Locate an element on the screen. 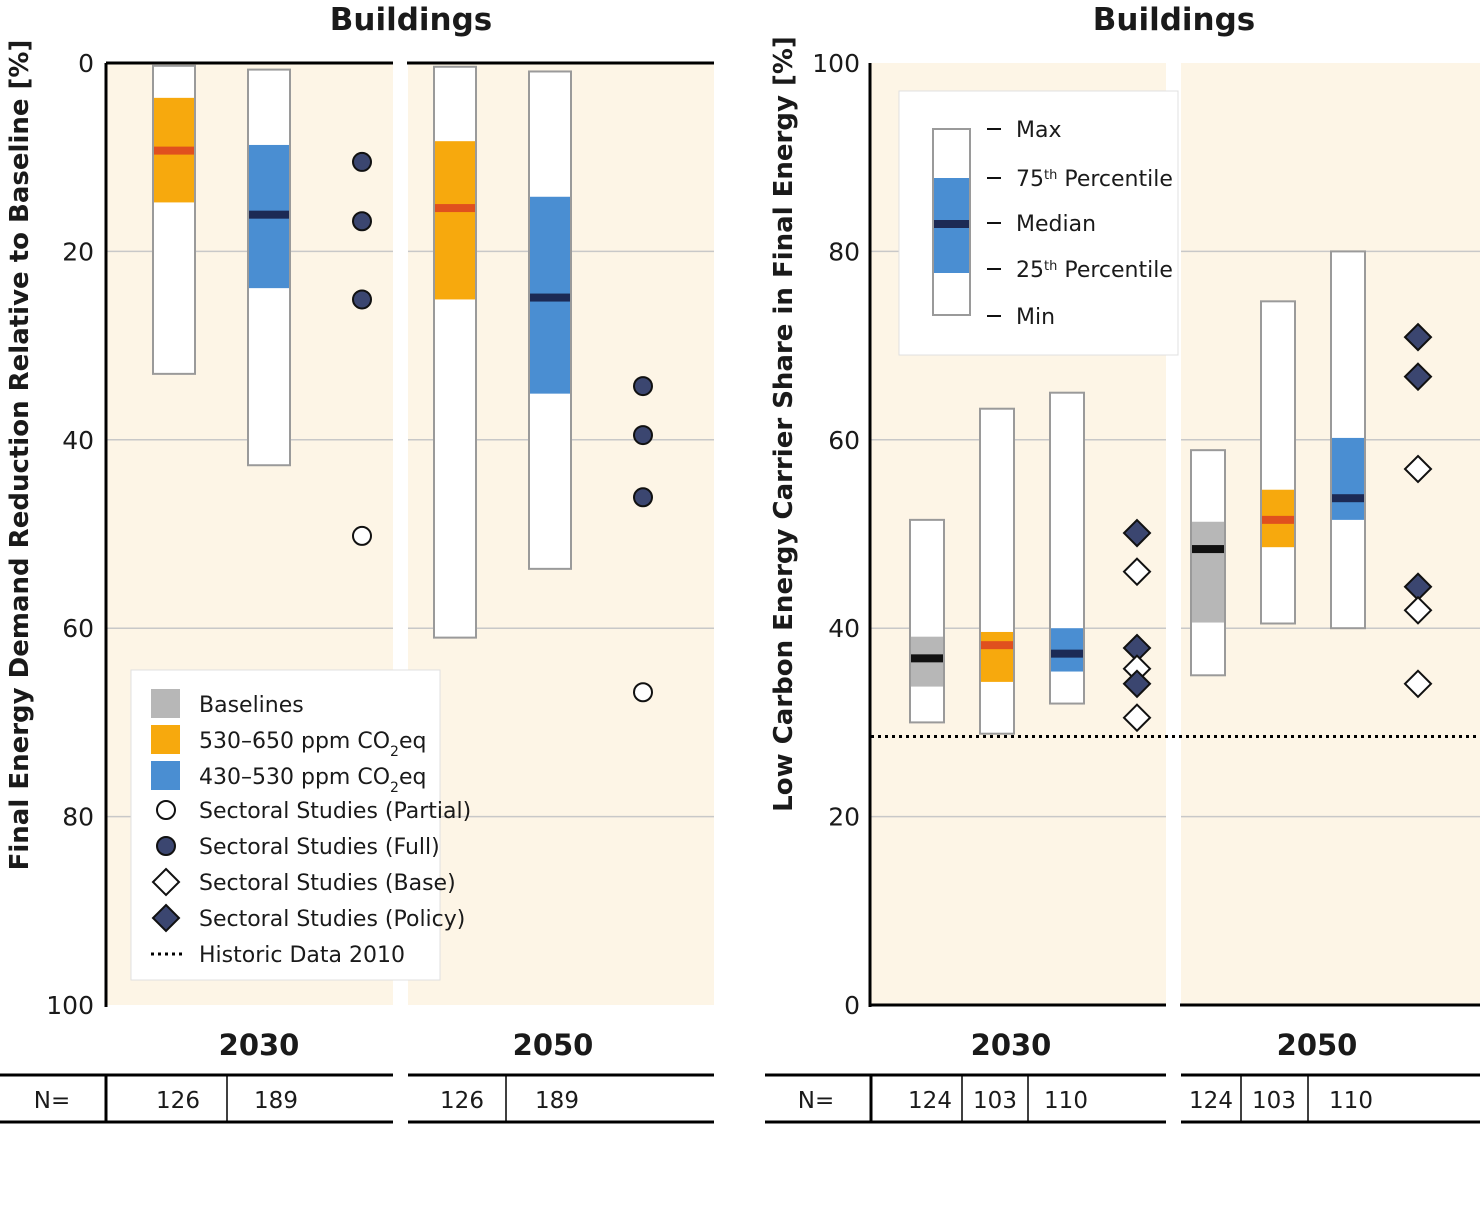 Image resolution: width=1480 pixels, height=1207 pixels. legend-label: Sectoral Studies (Partial) is located at coordinates (335, 811).